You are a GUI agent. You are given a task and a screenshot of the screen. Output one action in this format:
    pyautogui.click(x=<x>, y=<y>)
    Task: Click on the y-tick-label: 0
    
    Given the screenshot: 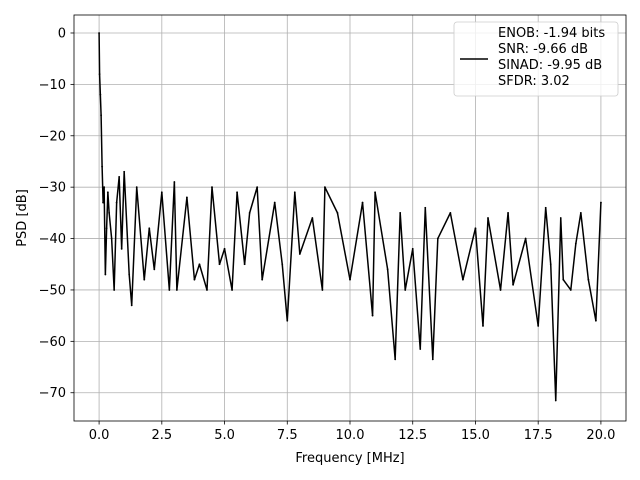 What is the action you would take?
    pyautogui.click(x=62, y=33)
    